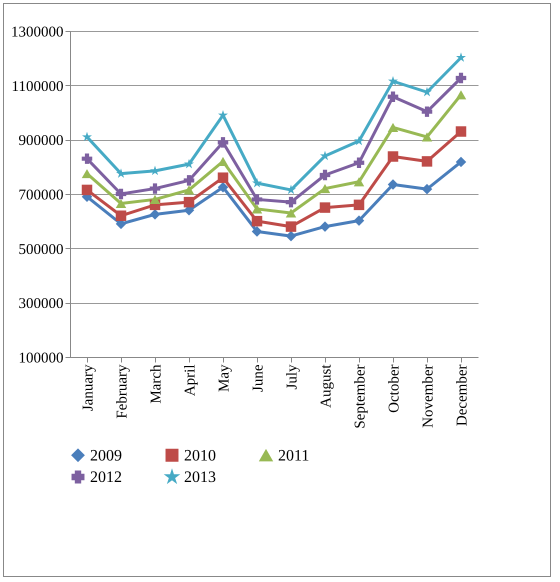 The width and height of the screenshot is (560, 582). I want to click on x-tick-label: April, so click(190, 380).